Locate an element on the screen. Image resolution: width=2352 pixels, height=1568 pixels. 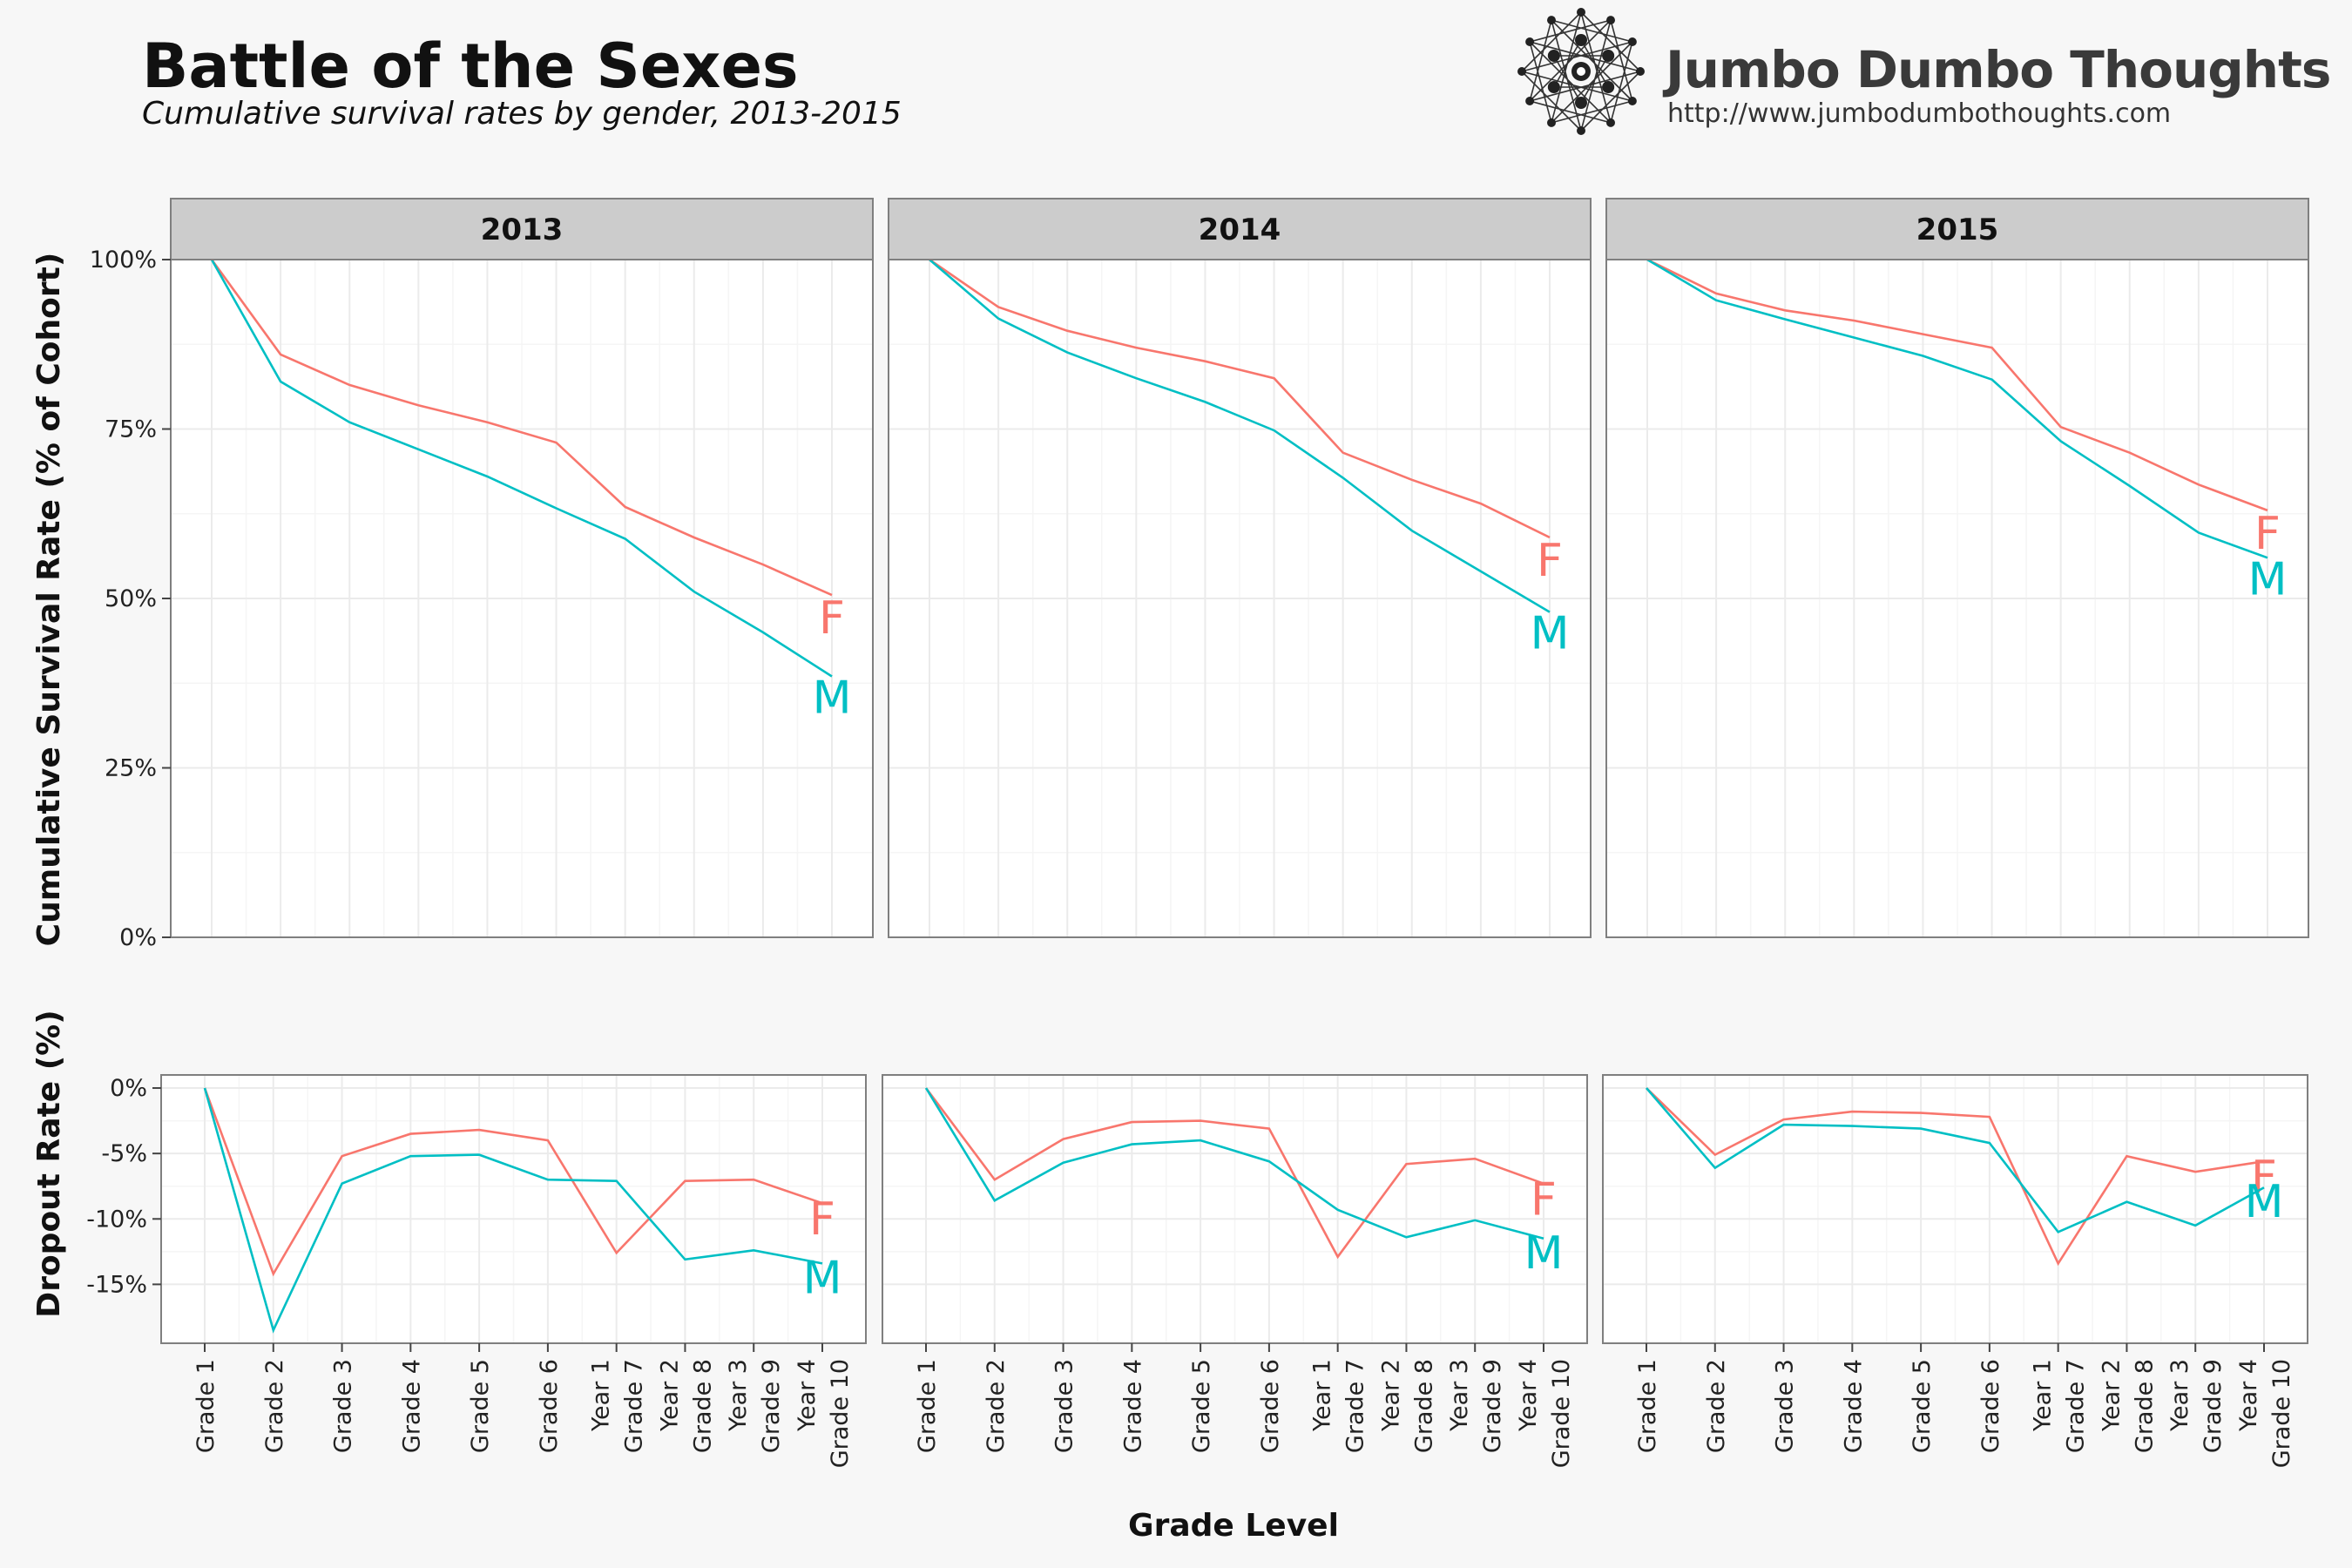
y-tick-label: 25% is located at coordinates (131, 768).